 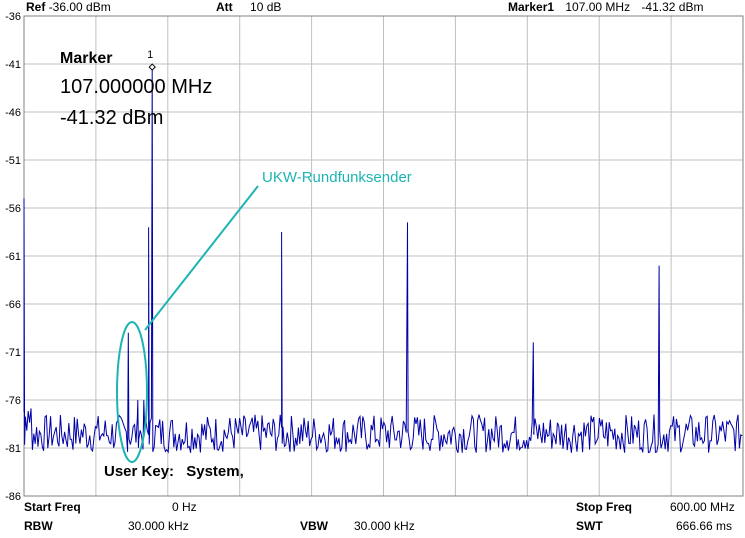 What do you see at coordinates (13, 65) in the screenshot?
I see `y-tick-label: -41` at bounding box center [13, 65].